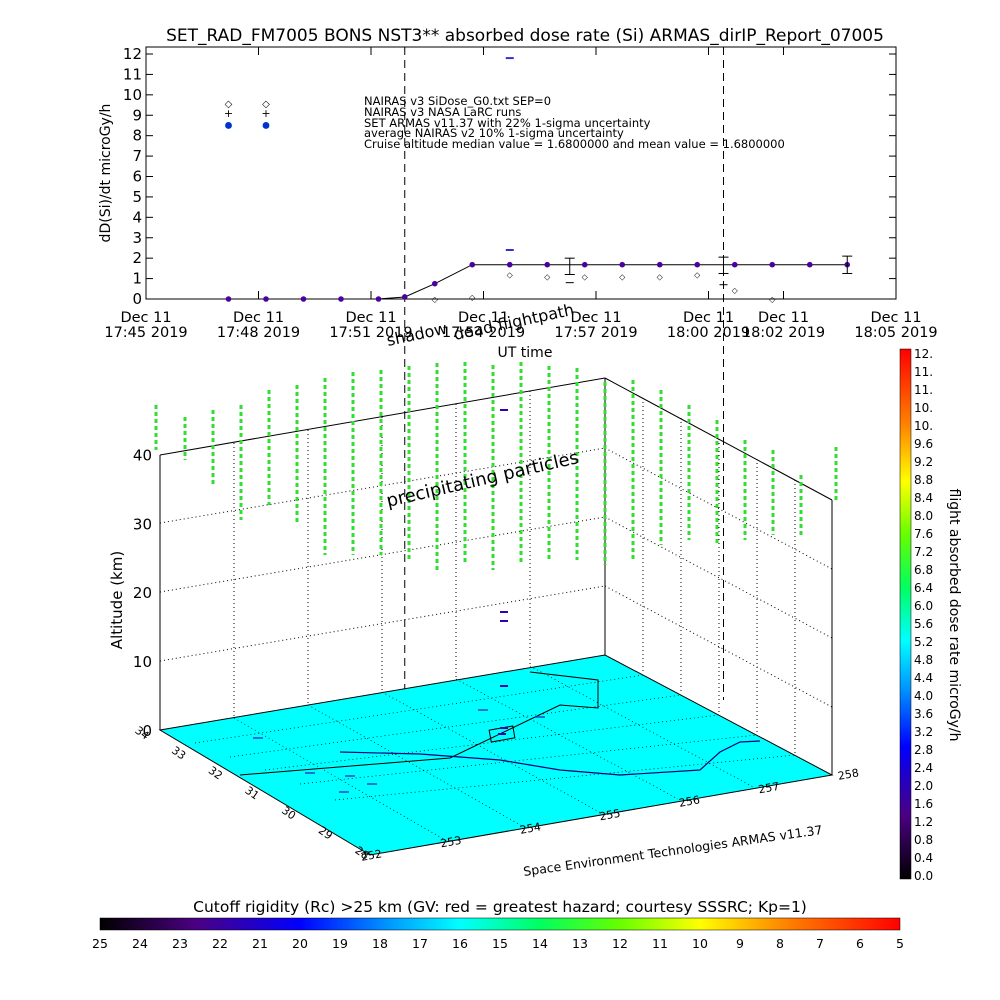 The width and height of the screenshot is (1000, 1000). I want to click on dose-rate-colorbar-label: 0.8, so click(923, 840).